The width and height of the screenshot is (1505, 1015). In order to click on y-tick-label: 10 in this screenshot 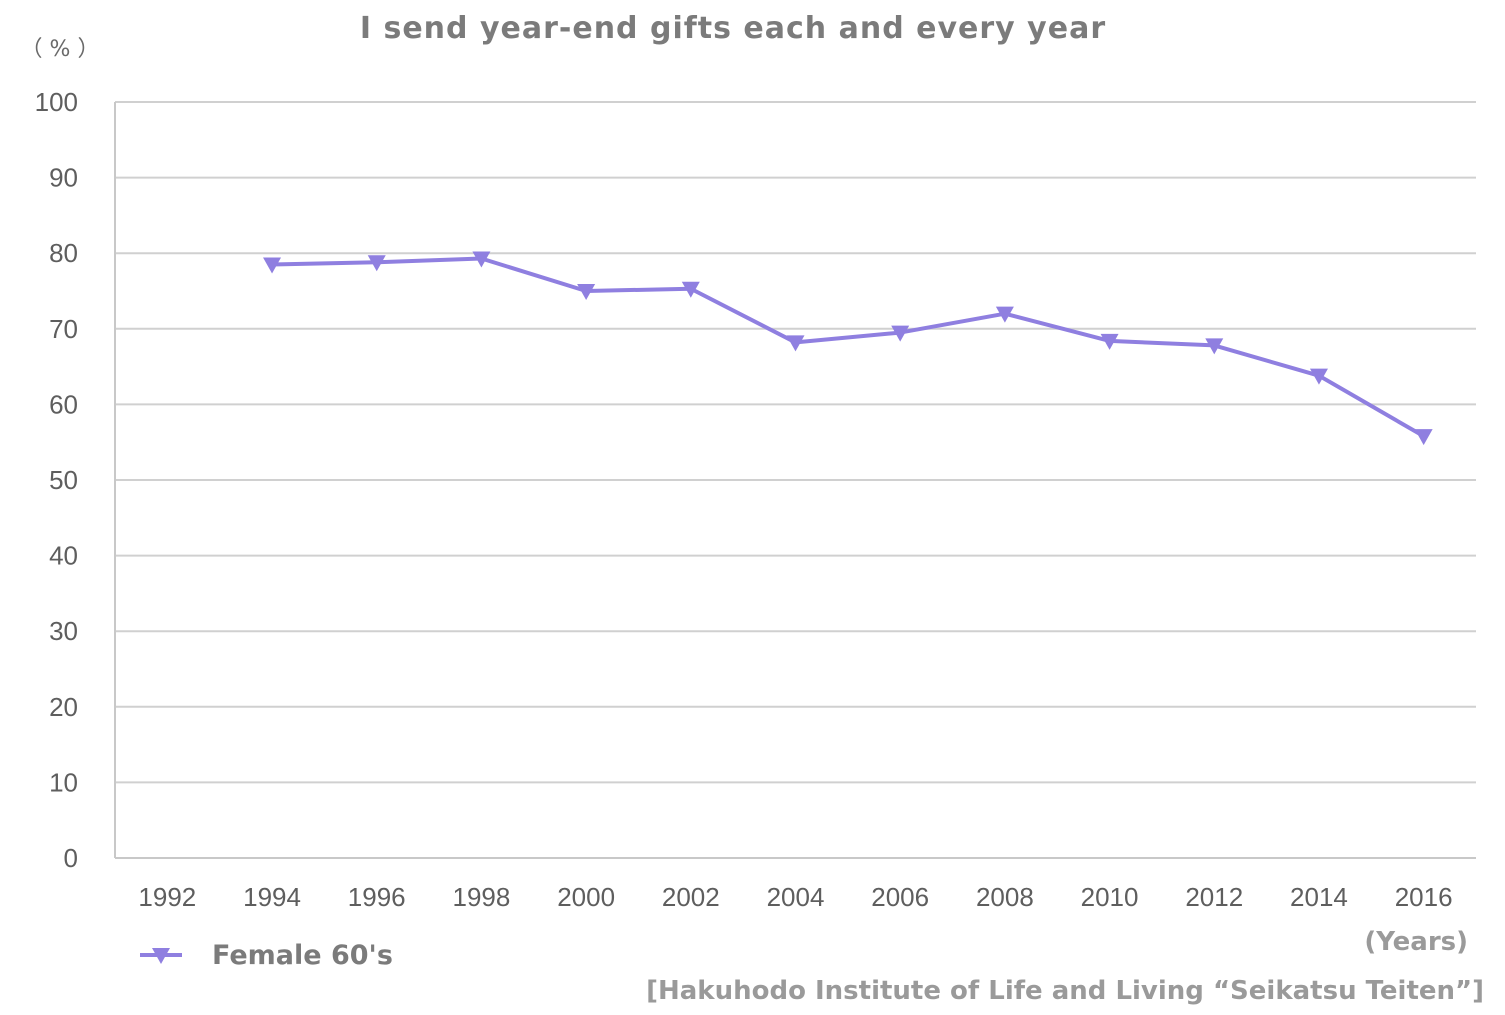, I will do `click(63, 782)`.